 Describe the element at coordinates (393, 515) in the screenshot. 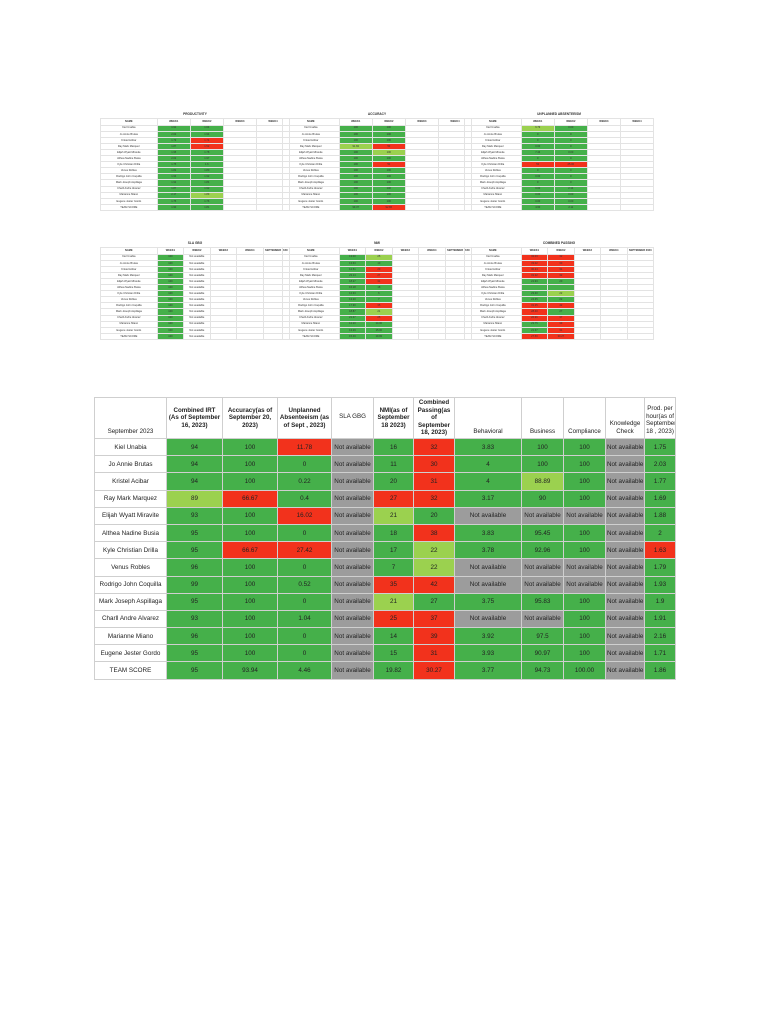

I see `metric-cell: 21` at that location.